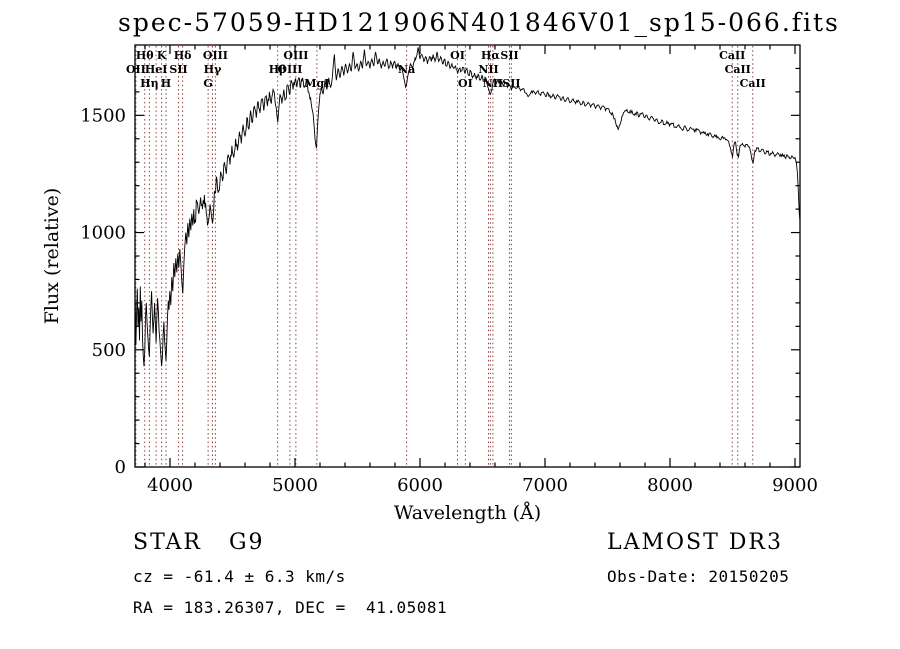 The width and height of the screenshot is (900, 649). Describe the element at coordinates (420, 485) in the screenshot. I see `x-tick-label: 6000` at that location.